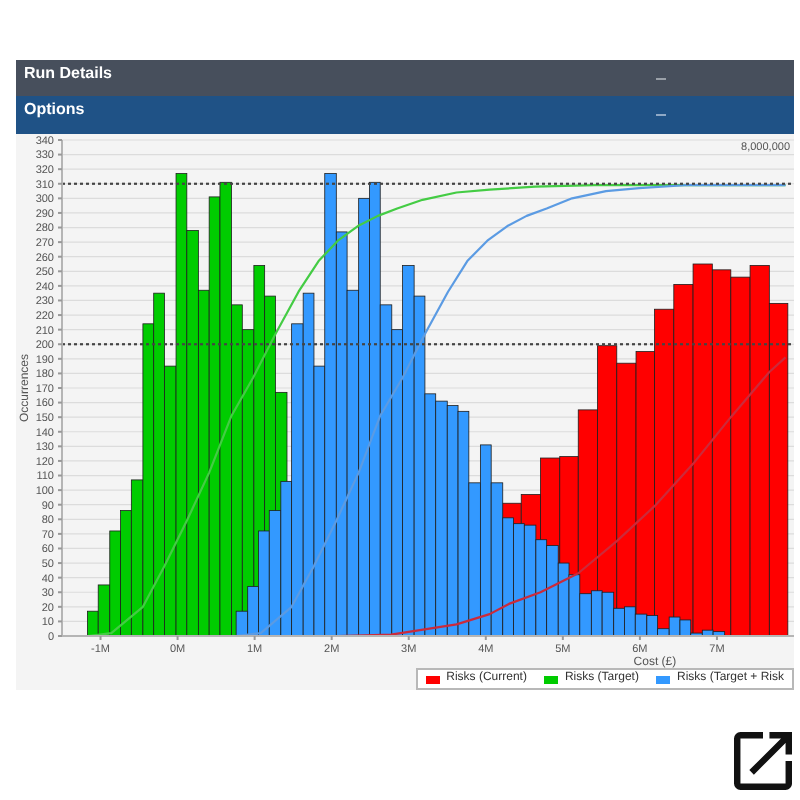 The image size is (800, 800). Describe the element at coordinates (54, 110) in the screenshot. I see `chart-subtitle: Options` at that location.